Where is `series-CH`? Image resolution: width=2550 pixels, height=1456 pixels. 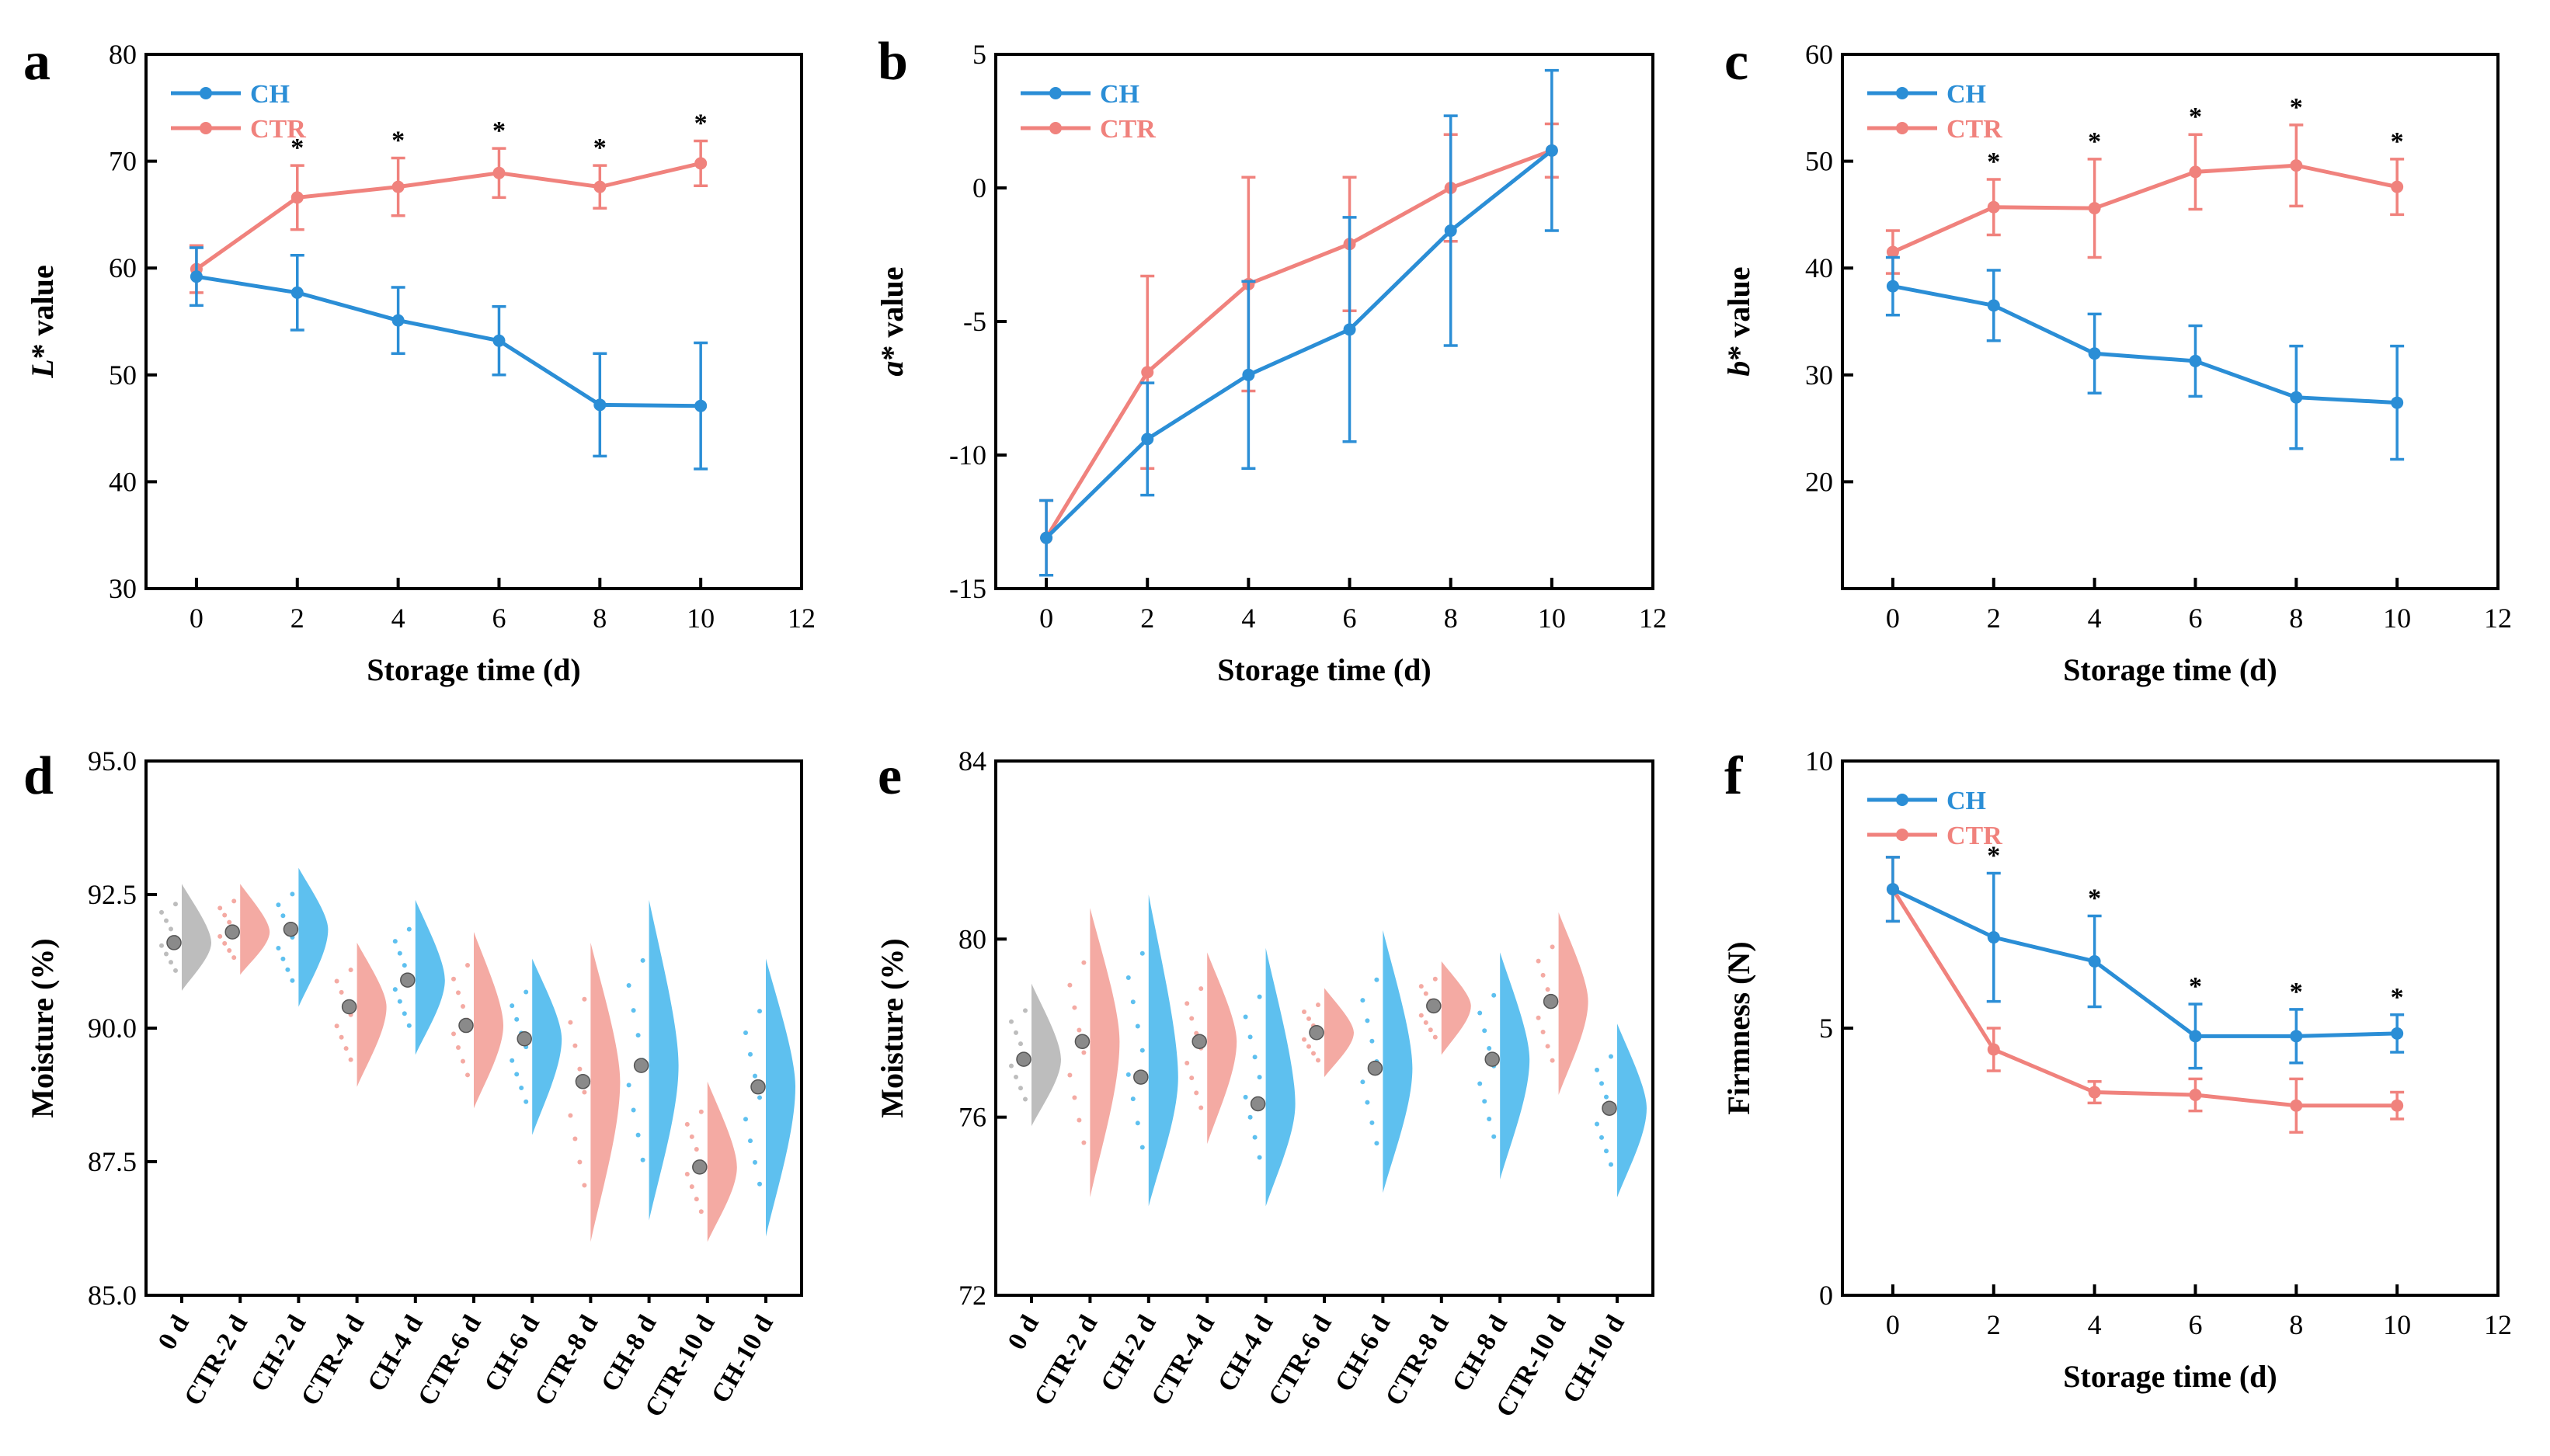
series-CH is located at coordinates (2145, 358).